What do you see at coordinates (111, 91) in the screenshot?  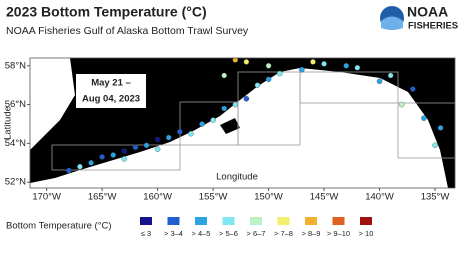 I see `annotation-box` at bounding box center [111, 91].